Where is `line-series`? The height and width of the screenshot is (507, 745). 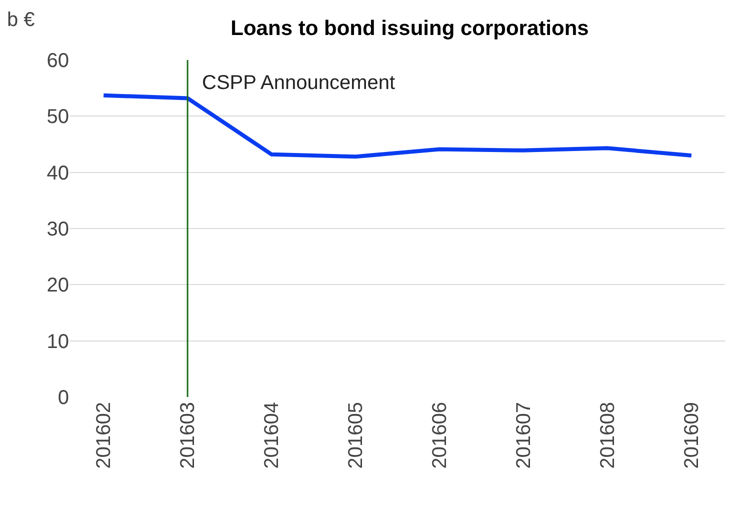 line-series is located at coordinates (398, 126).